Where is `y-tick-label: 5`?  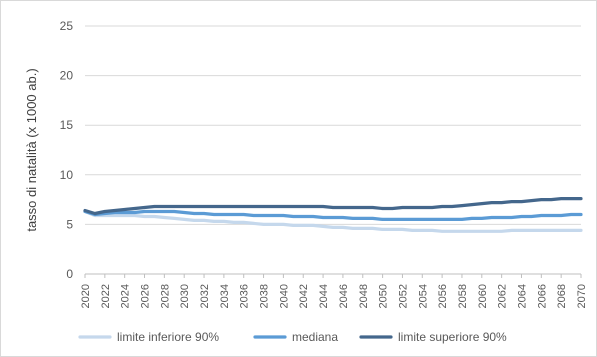 y-tick-label: 5 is located at coordinates (69, 224).